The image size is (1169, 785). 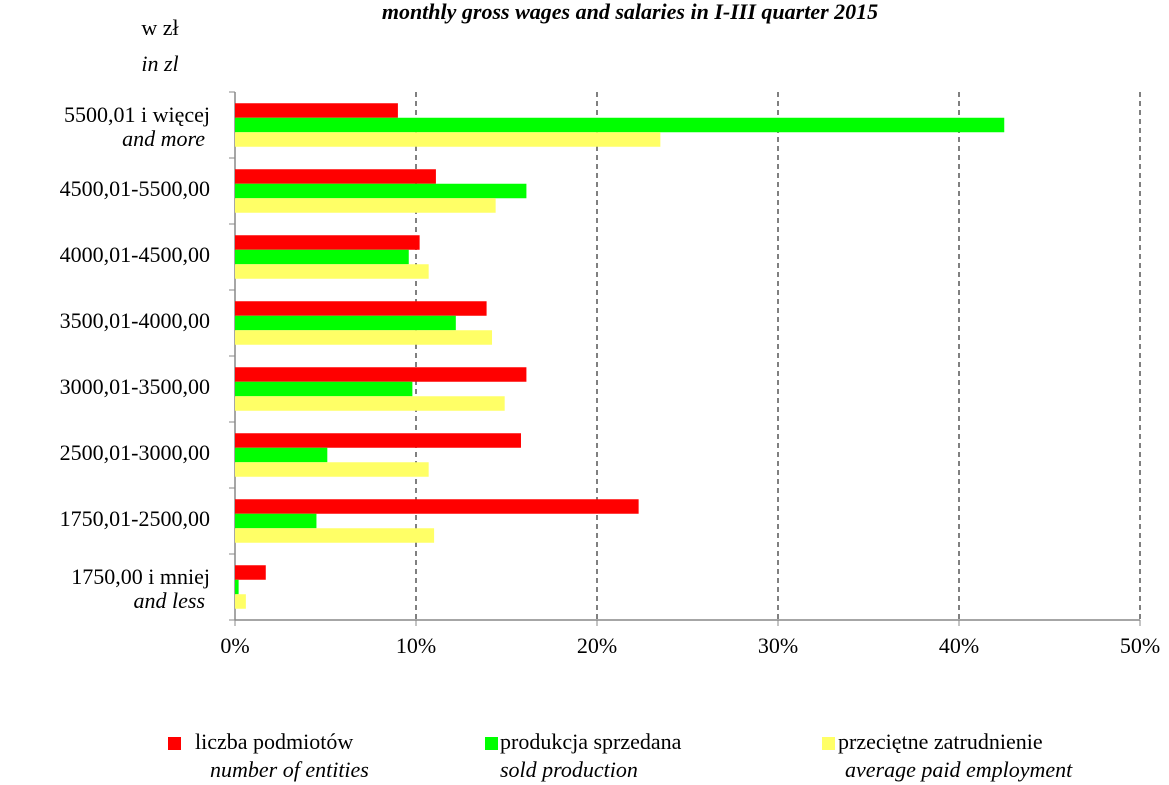 I want to click on y-tick-label: 1750,01-2500,00, so click(x=135, y=518).